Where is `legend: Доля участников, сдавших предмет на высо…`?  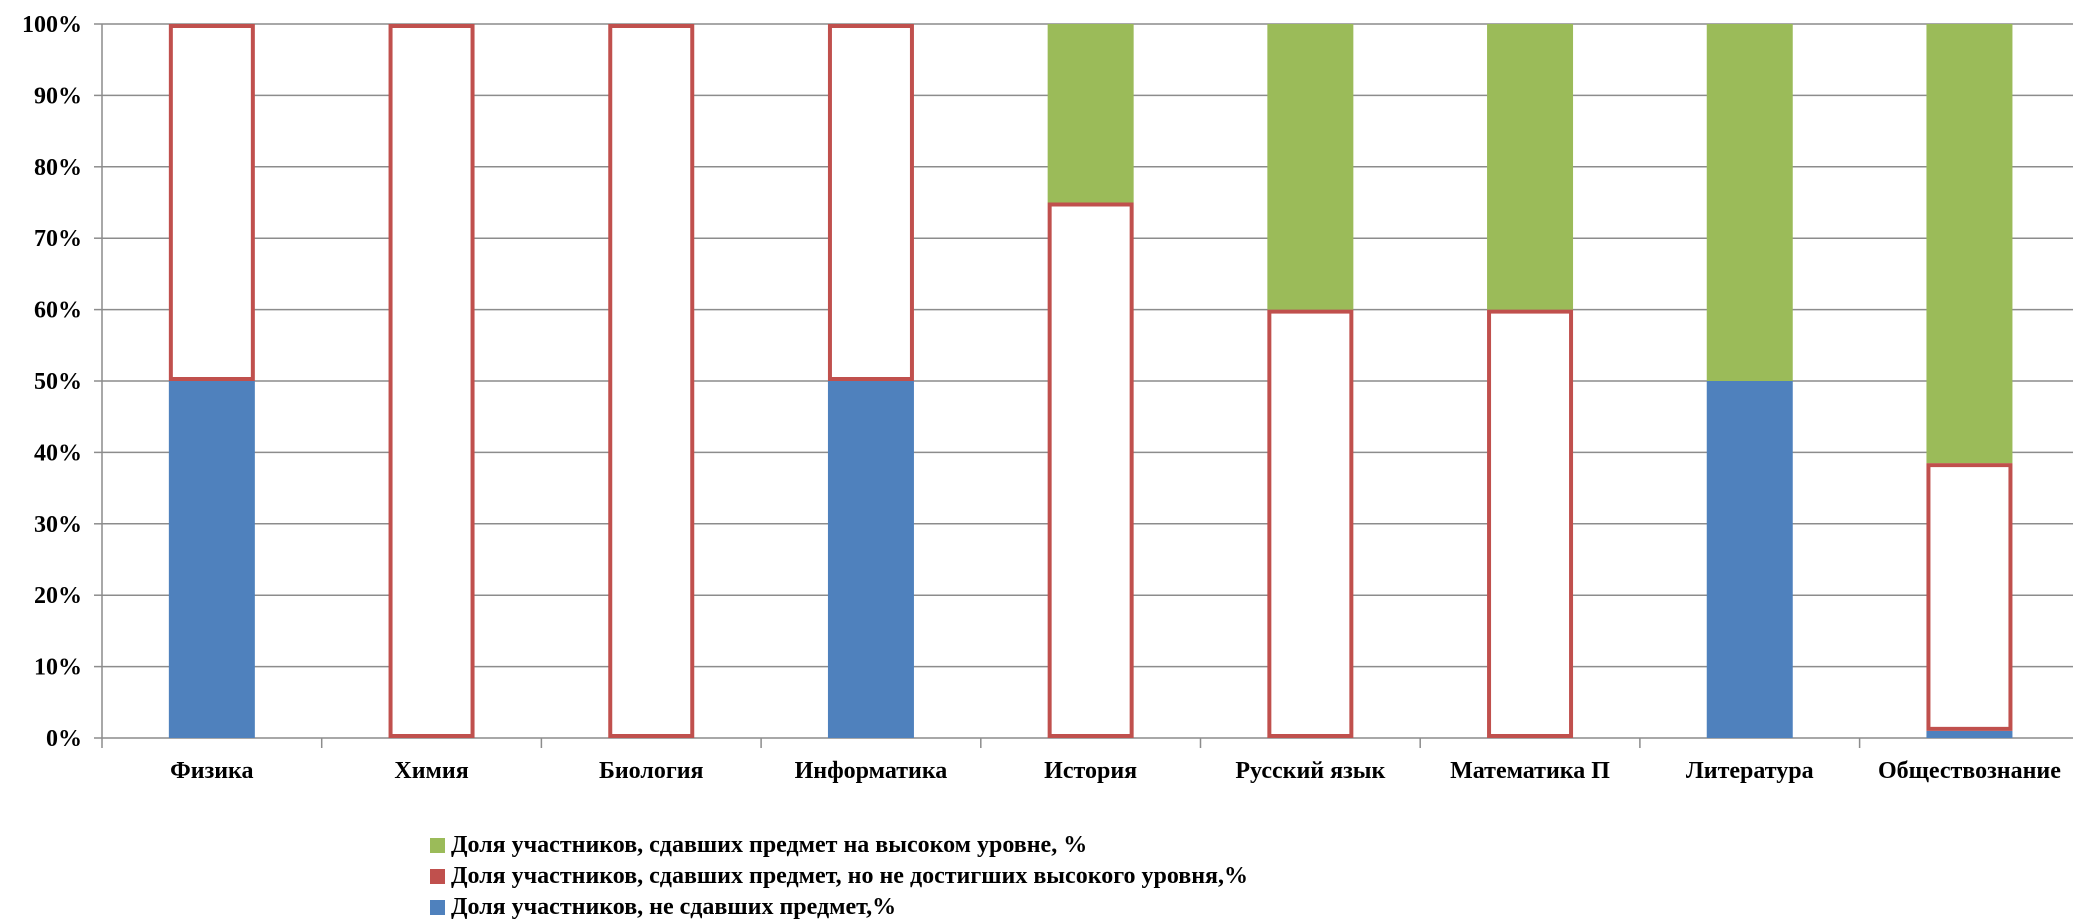 legend: Доля участников, сдавших предмет на высо… is located at coordinates (839, 876).